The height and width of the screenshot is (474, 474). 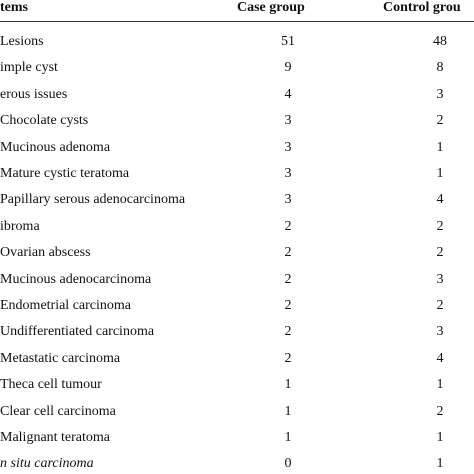 What do you see at coordinates (237, 21) in the screenshot?
I see `header-rule` at bounding box center [237, 21].